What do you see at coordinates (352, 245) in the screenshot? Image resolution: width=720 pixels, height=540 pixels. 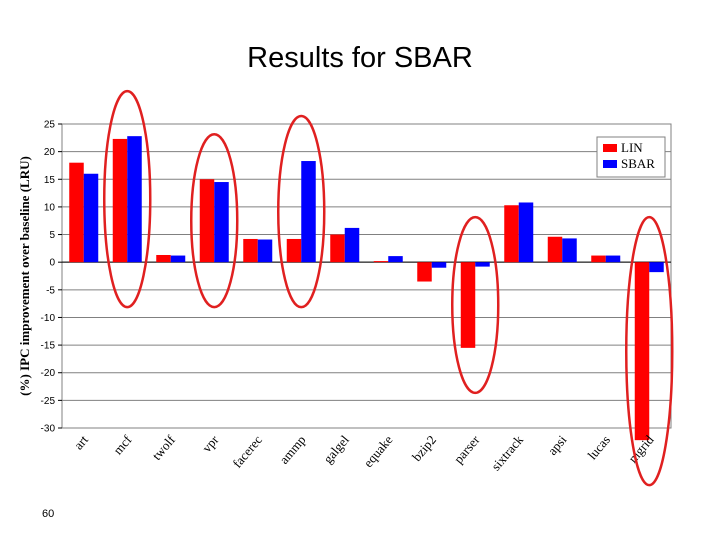 I see `bar-sbar-galgel` at bounding box center [352, 245].